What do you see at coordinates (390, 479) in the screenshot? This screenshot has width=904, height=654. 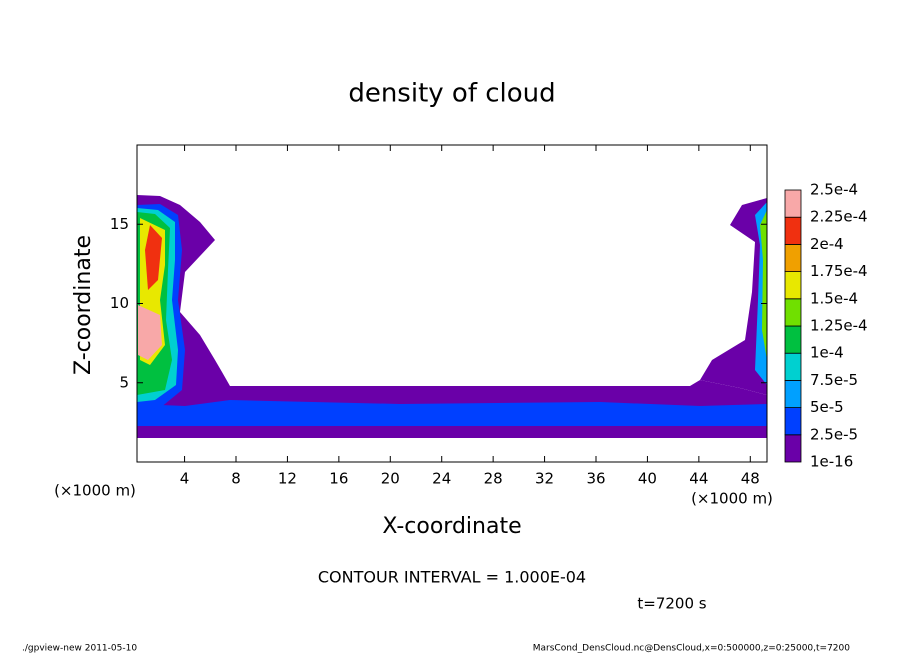 I see `x-tick-label: 20` at bounding box center [390, 479].